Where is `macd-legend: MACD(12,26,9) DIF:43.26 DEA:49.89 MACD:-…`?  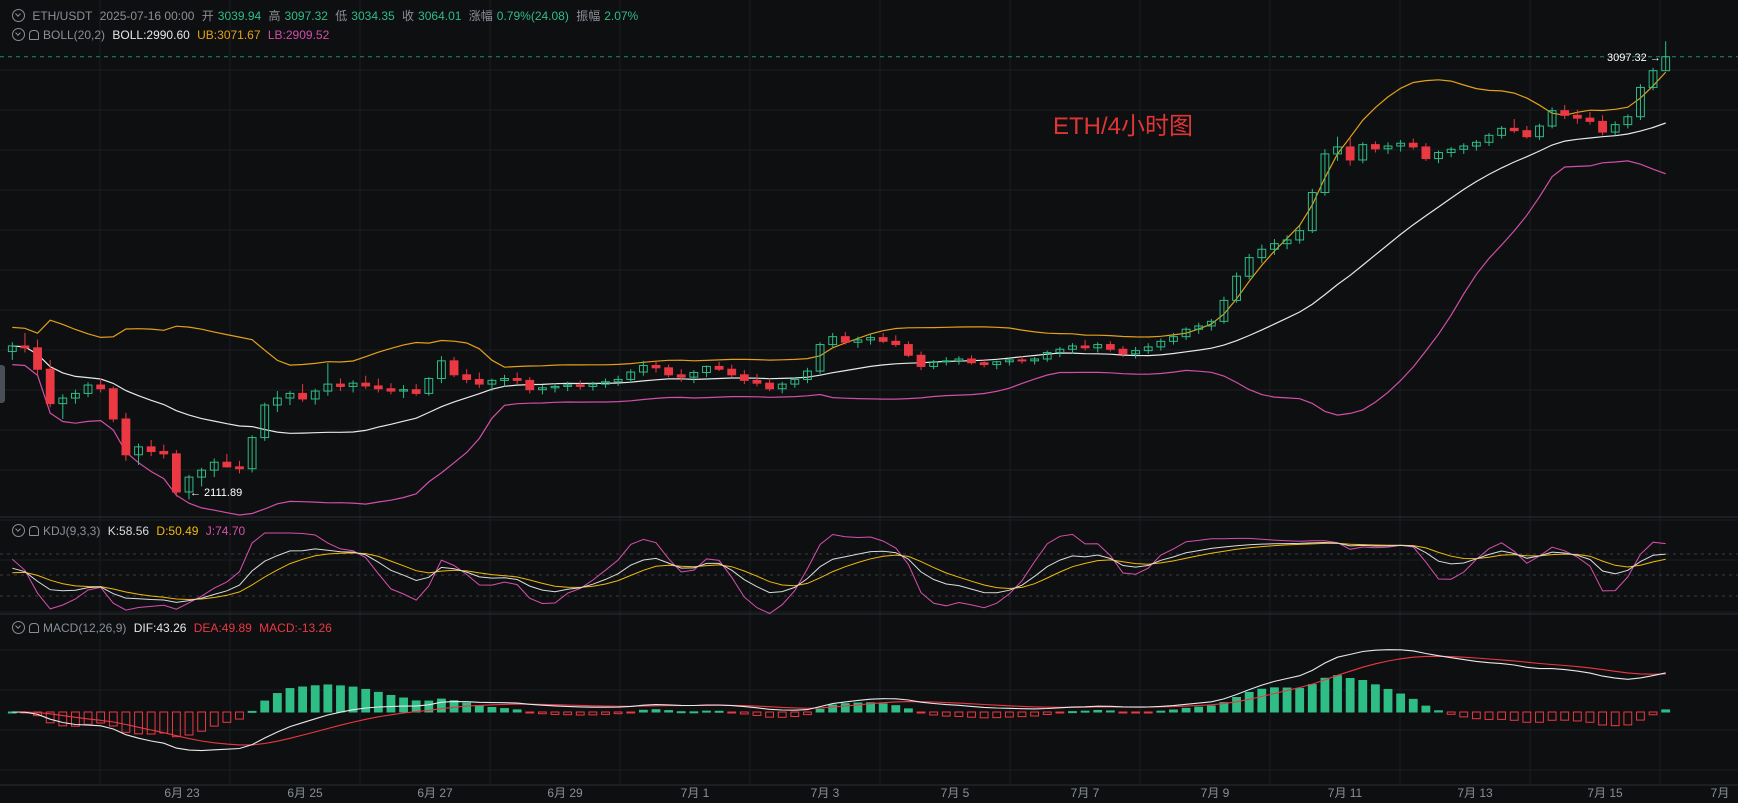
macd-legend: MACD(12,26,9) DIF:43.26 DEA:49.89 MACD:-… is located at coordinates (174, 628).